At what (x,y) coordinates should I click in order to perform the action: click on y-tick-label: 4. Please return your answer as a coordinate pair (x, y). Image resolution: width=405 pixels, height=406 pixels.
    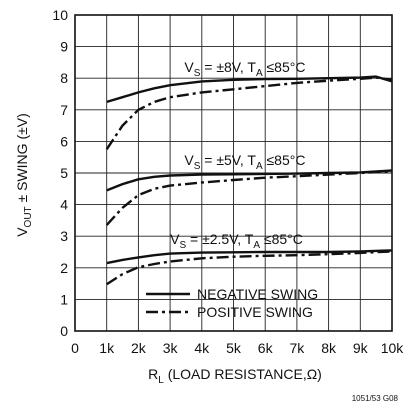
    Looking at the image, I should click on (64, 205).